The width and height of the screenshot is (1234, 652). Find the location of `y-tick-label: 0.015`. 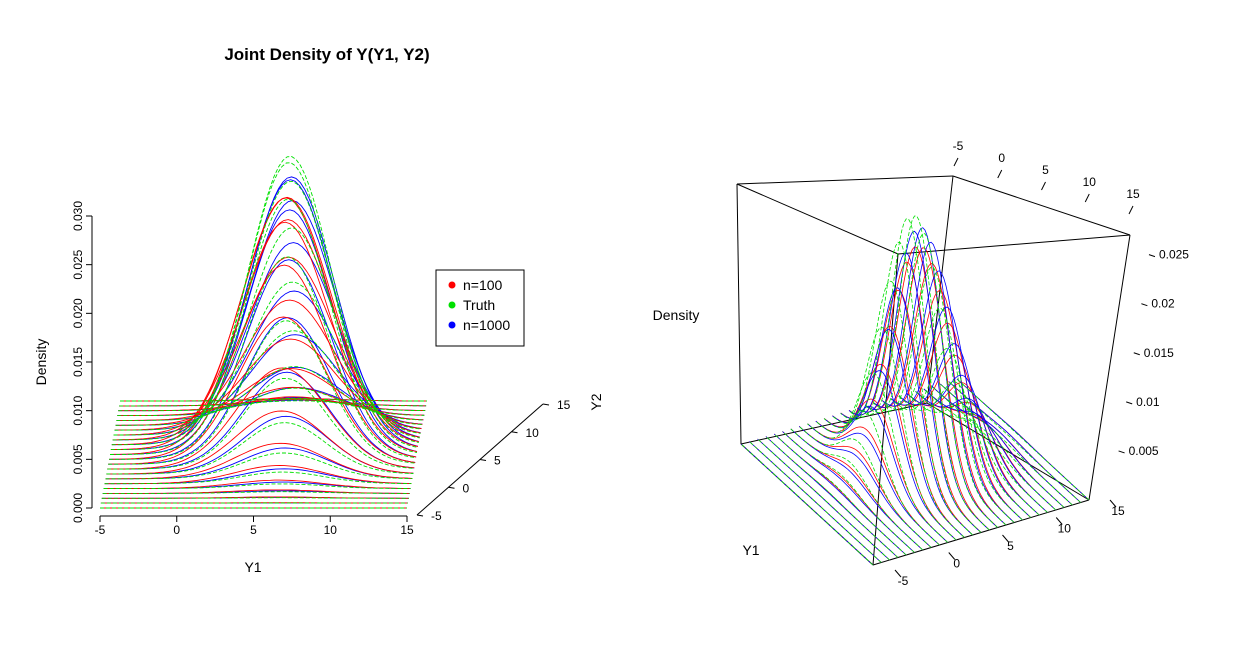

y-tick-label: 0.015 is located at coordinates (78, 362).